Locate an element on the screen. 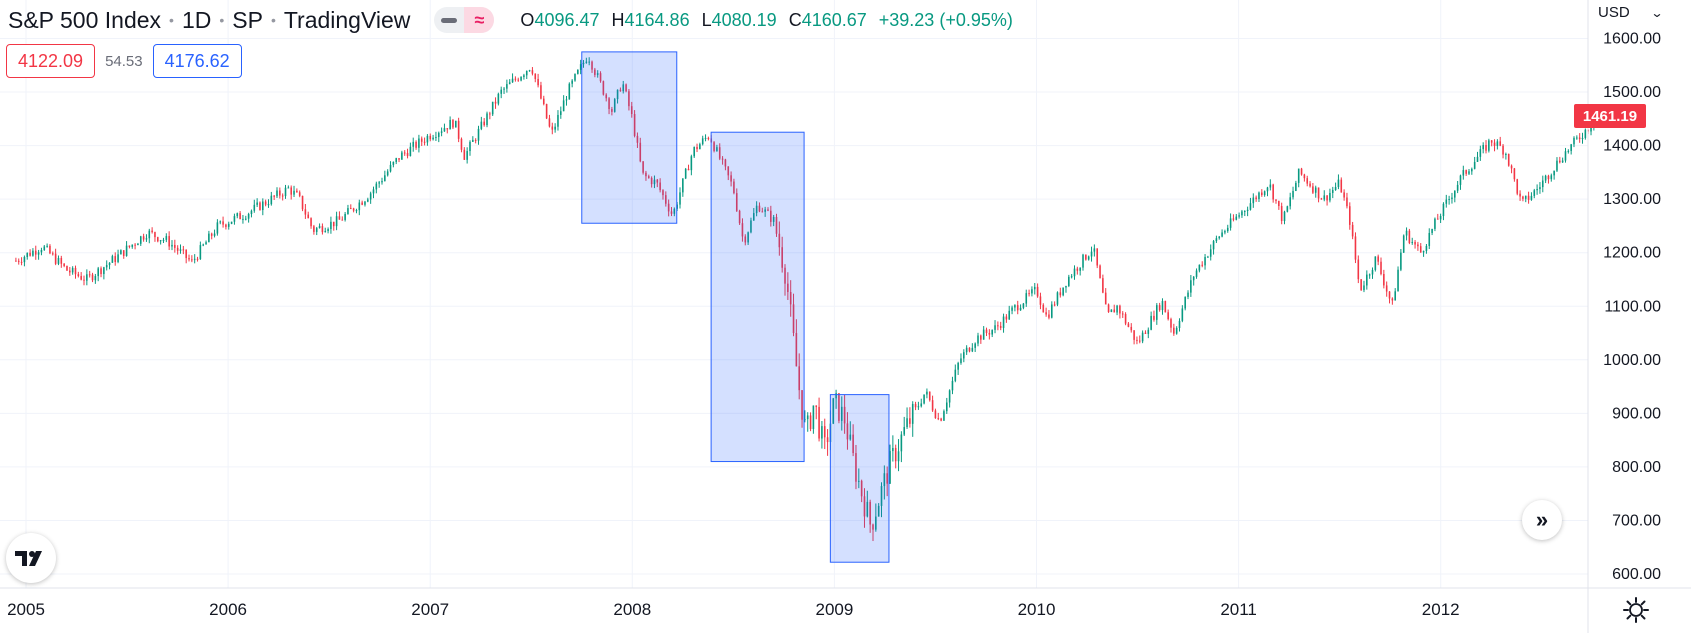 The width and height of the screenshot is (1691, 633). wave-icon: ≈ is located at coordinates (479, 20).